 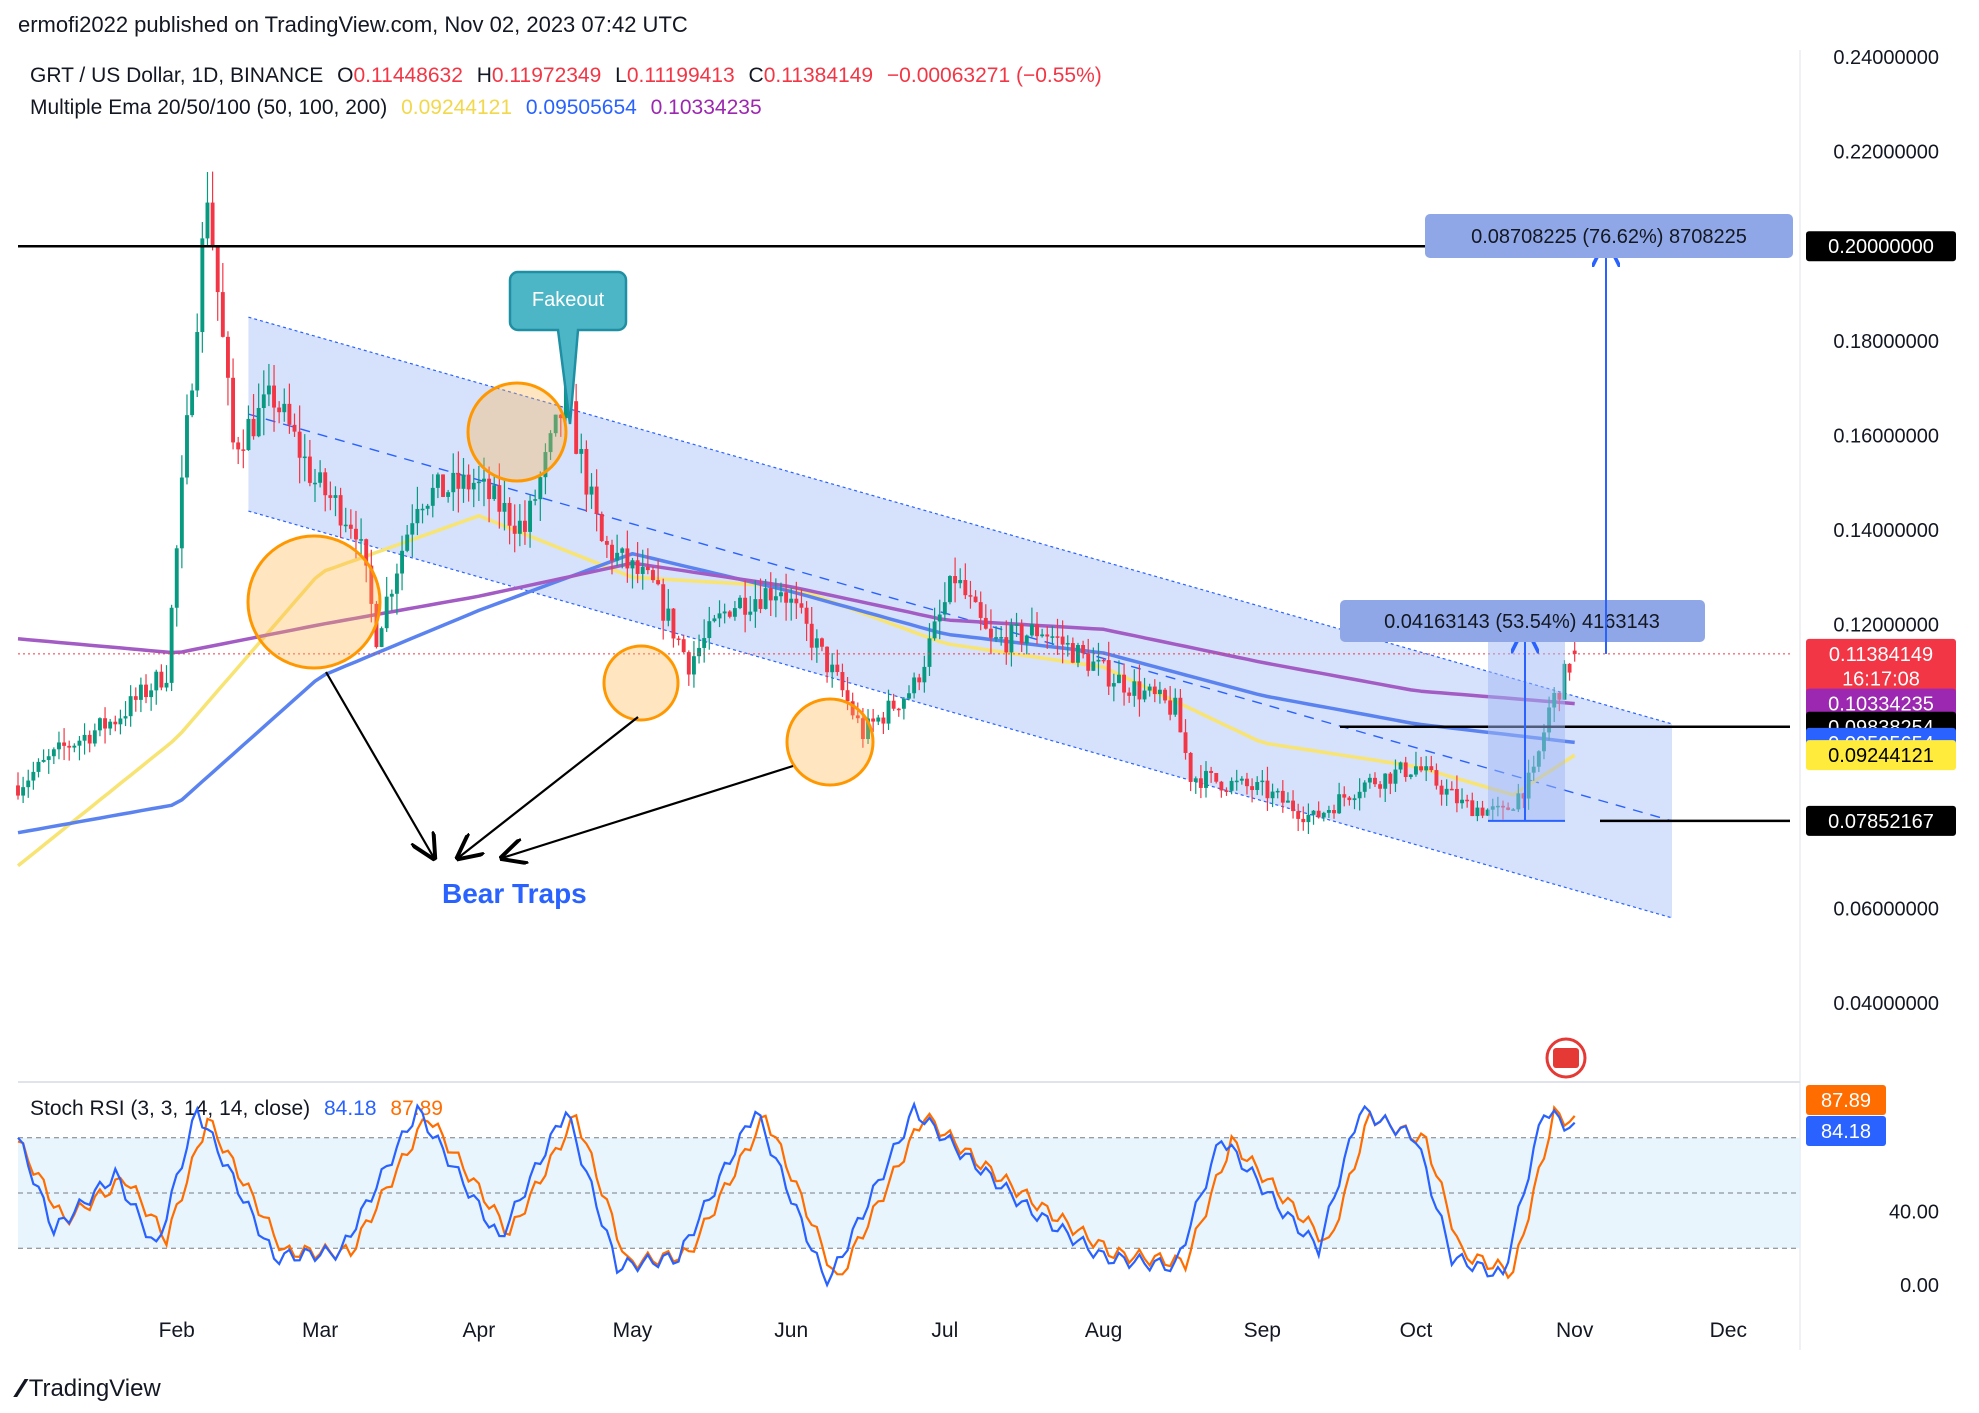 I want to click on measure-small-label-bg, so click(x=1522, y=621).